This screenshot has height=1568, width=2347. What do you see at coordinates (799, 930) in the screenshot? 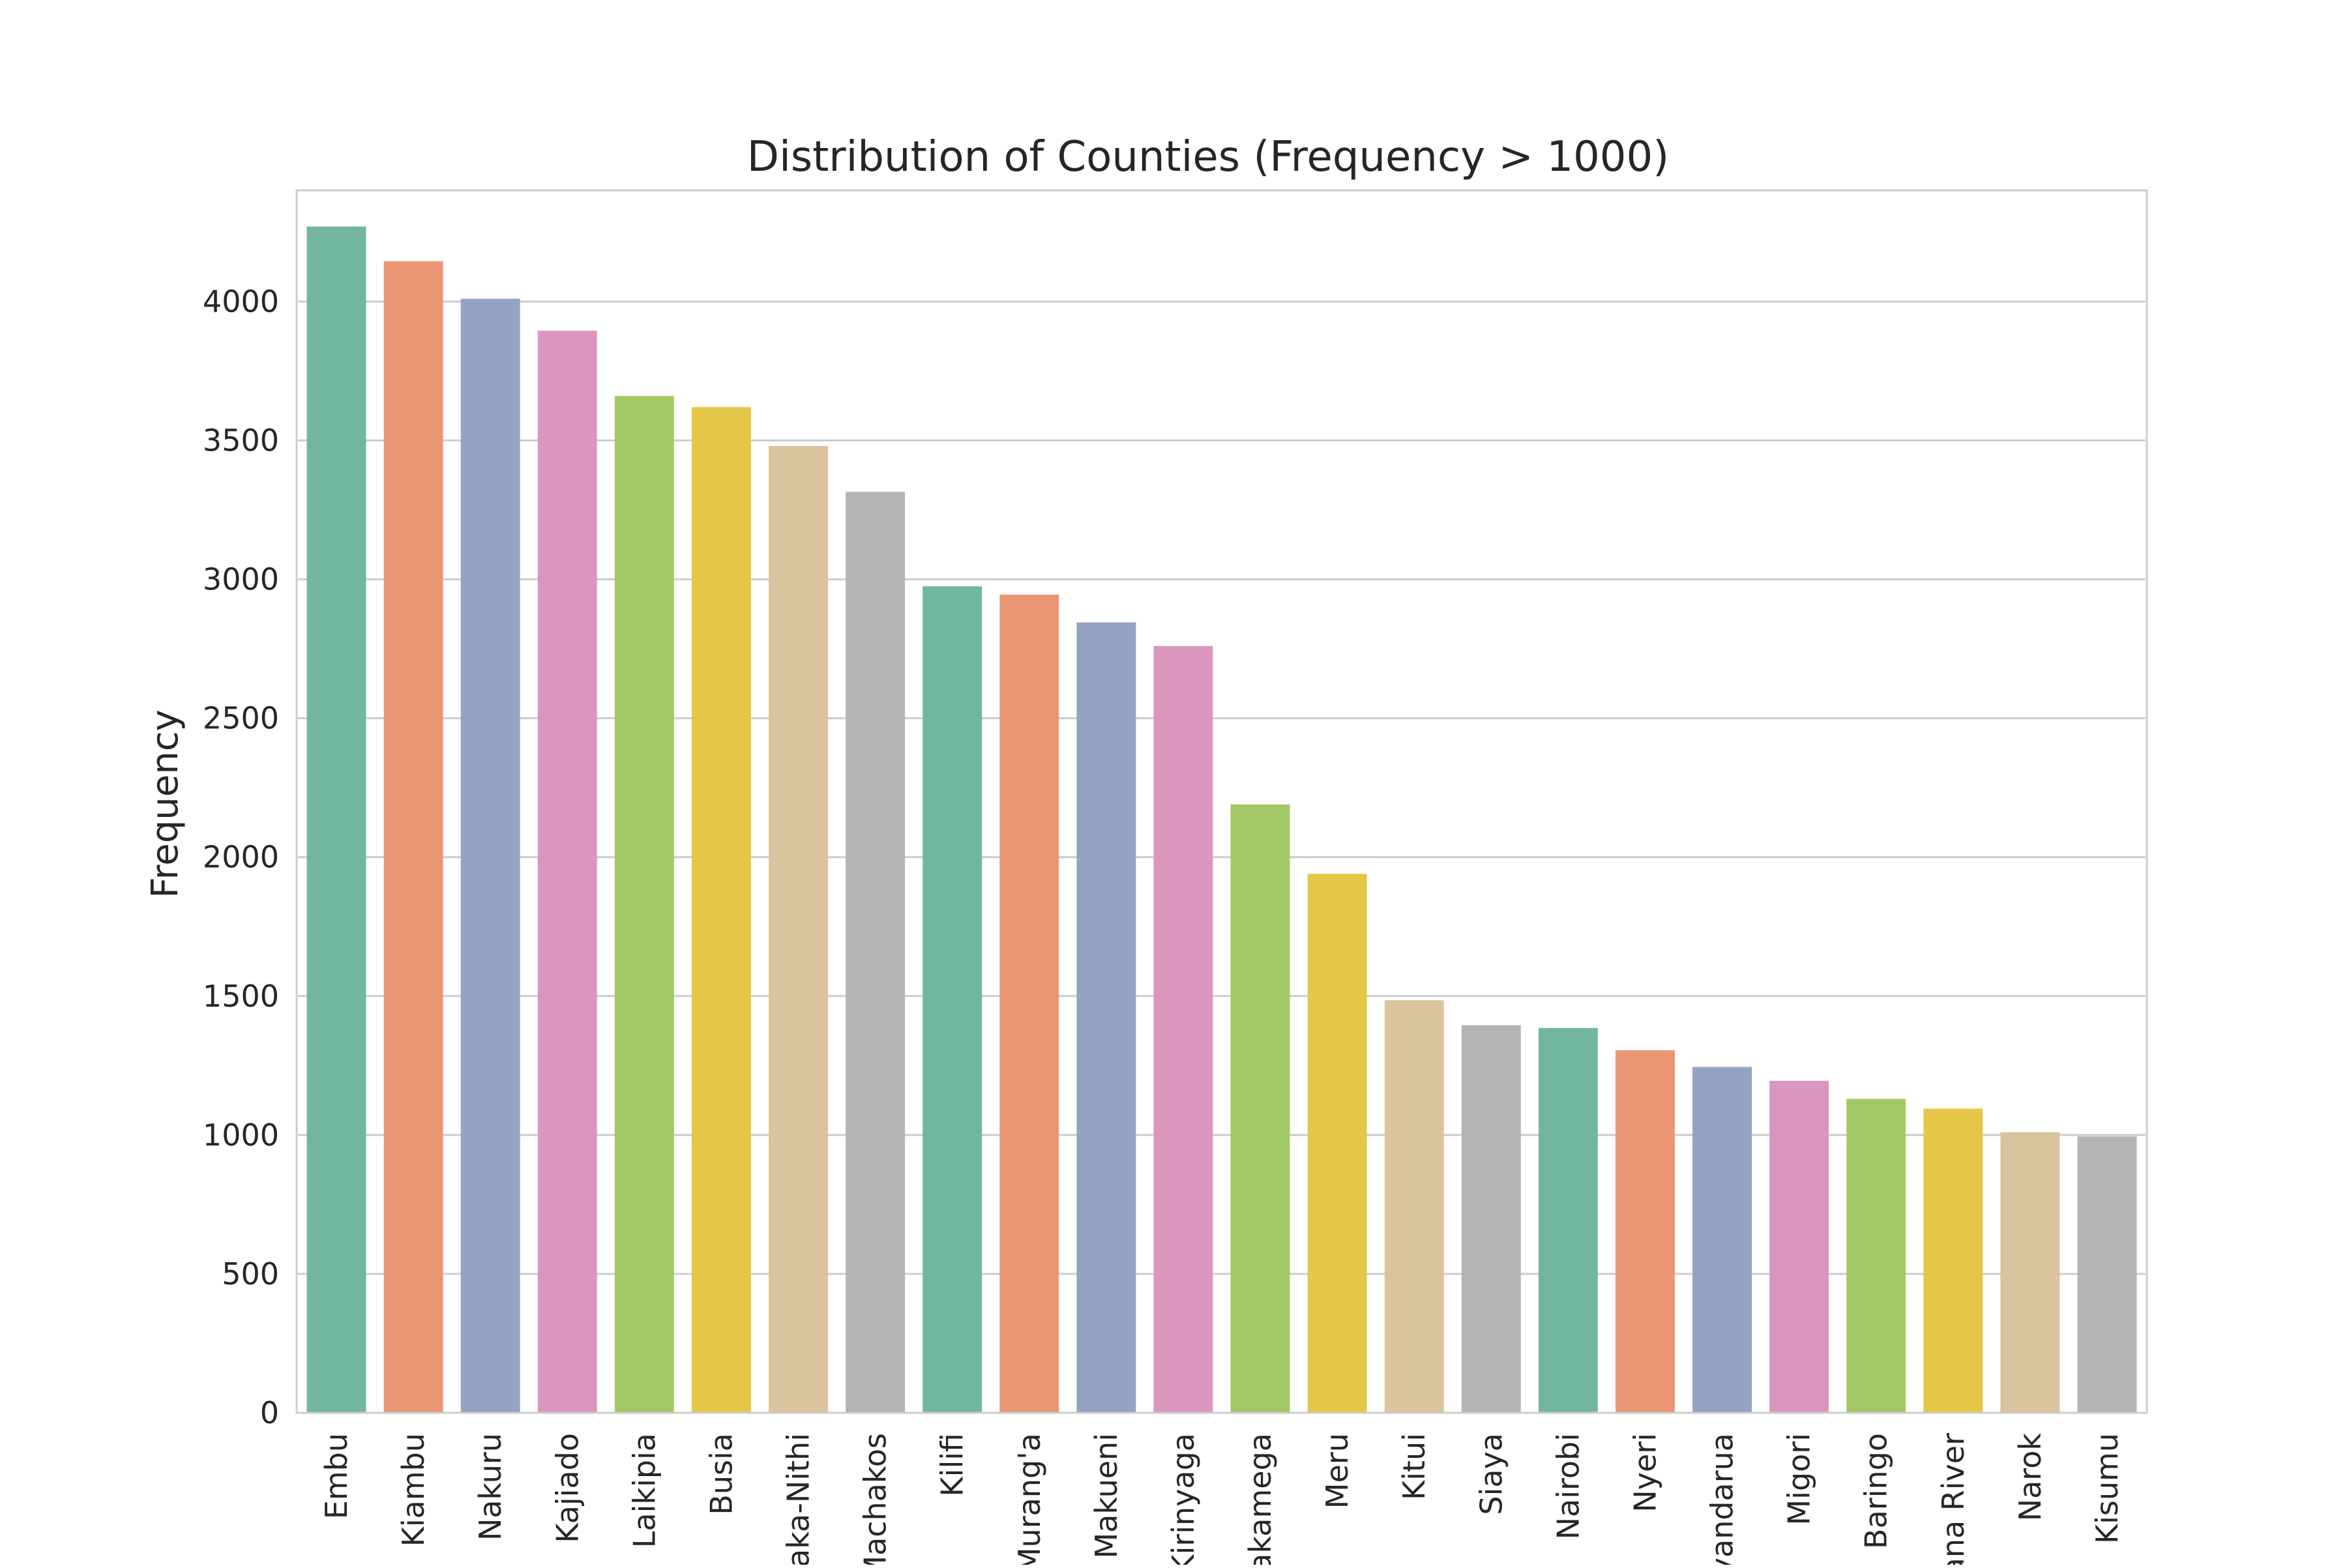
I see `bar-tharaka-nithi` at bounding box center [799, 930].